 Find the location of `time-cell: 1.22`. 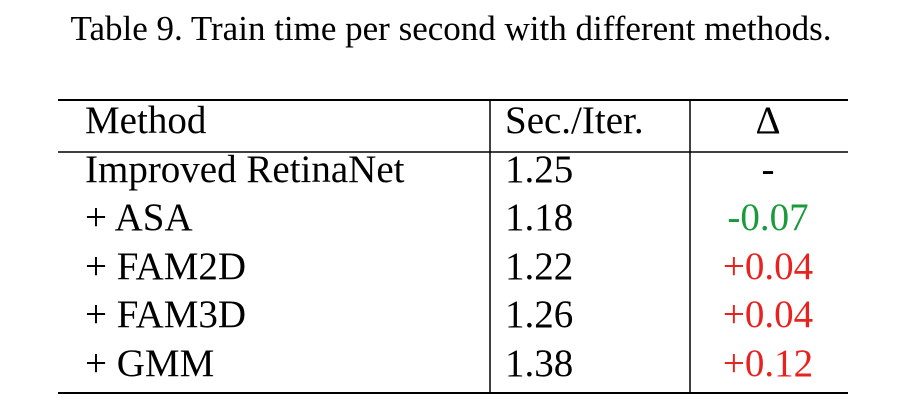

time-cell: 1.22 is located at coordinates (539, 266).